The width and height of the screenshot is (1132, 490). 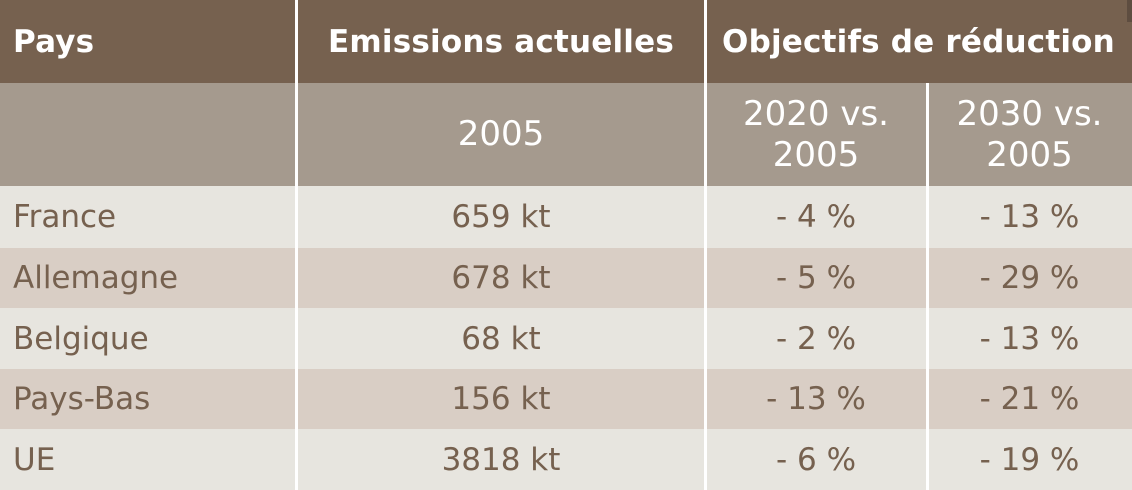 I want to click on corner-strip, so click(x=1129, y=11).